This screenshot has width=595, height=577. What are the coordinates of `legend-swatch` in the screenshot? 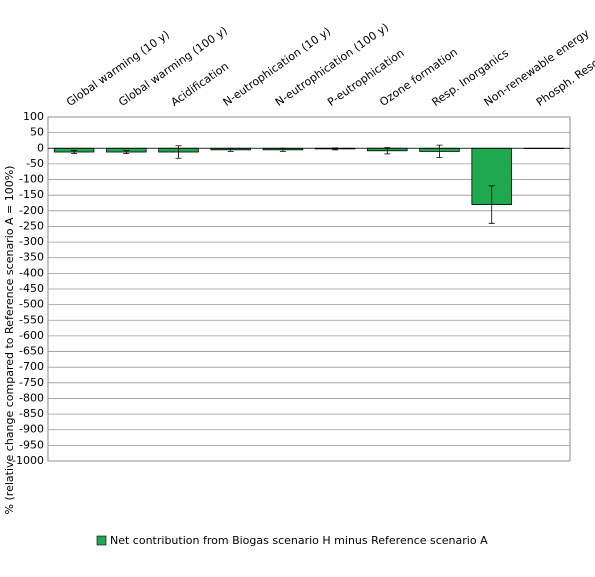 It's located at (101, 540).